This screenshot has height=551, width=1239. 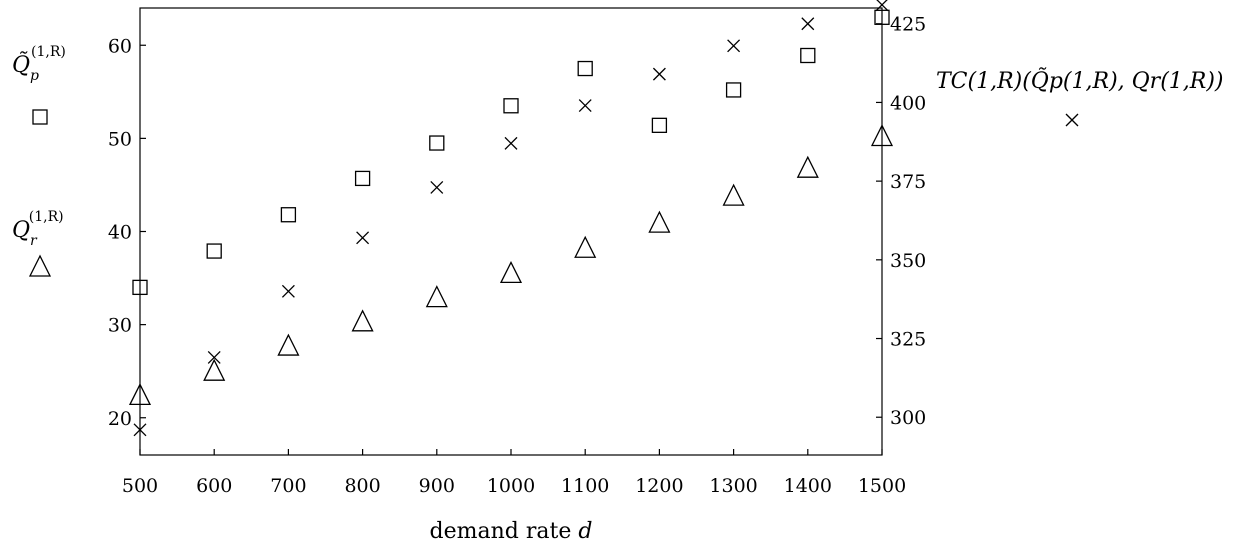 I want to click on left-tick-label: 20, so click(x=120, y=419).